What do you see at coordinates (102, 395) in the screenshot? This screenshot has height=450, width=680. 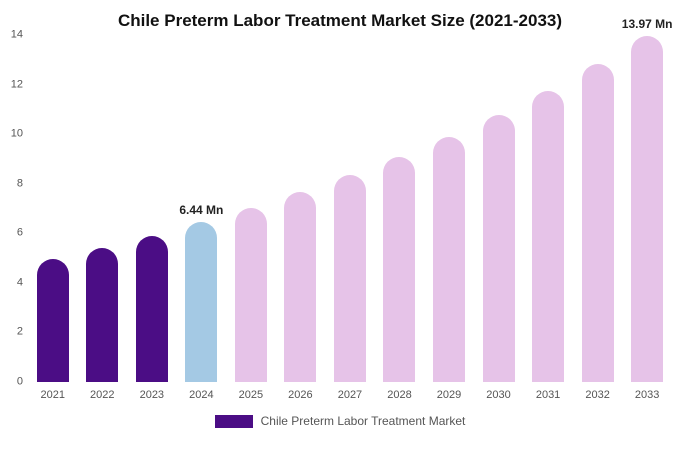 I see `x-tick-label: 2022` at bounding box center [102, 395].